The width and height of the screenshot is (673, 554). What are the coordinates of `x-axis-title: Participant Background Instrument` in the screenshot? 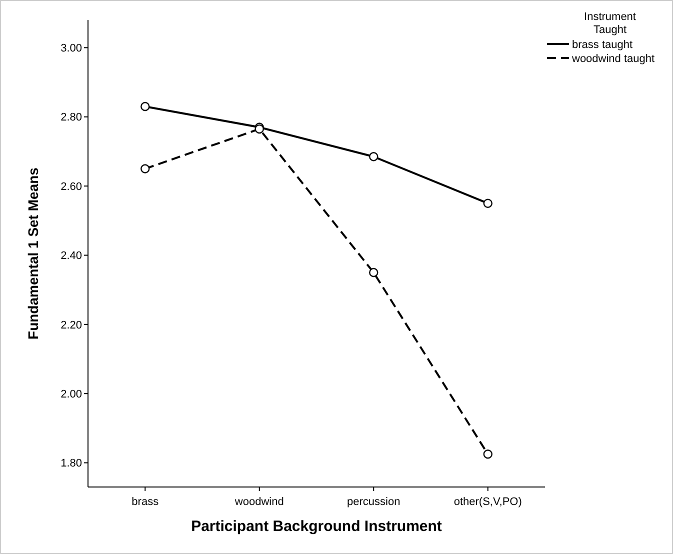 It's located at (316, 526).